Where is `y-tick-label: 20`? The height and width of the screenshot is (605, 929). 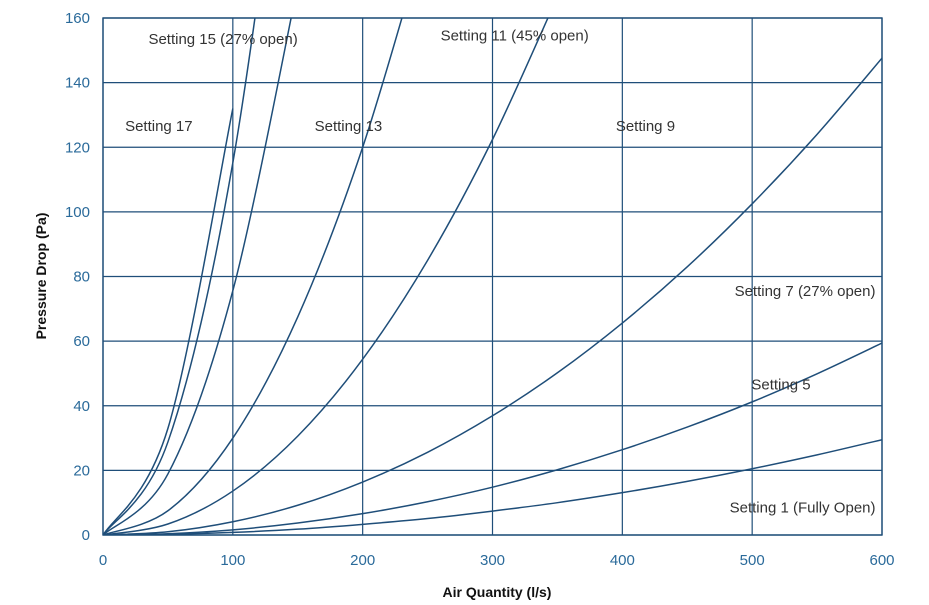 y-tick-label: 20 is located at coordinates (81, 470).